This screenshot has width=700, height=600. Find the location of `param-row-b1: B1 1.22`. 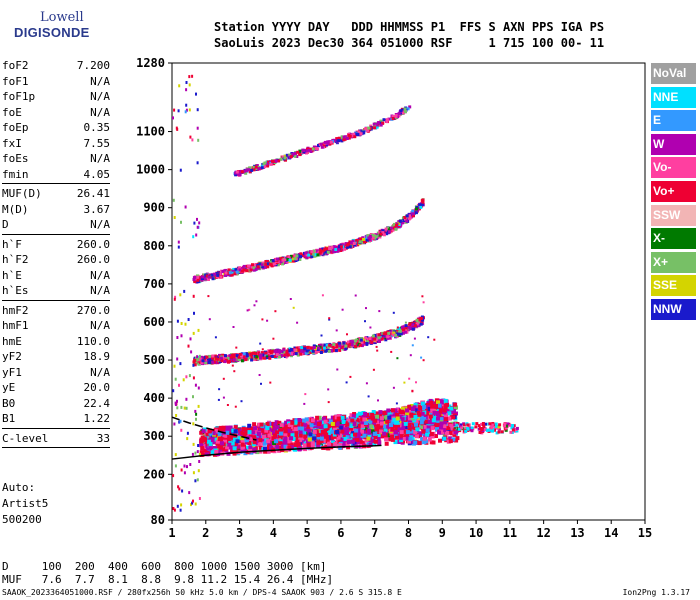

param-row-b1: B1 1.22 is located at coordinates (56, 419).